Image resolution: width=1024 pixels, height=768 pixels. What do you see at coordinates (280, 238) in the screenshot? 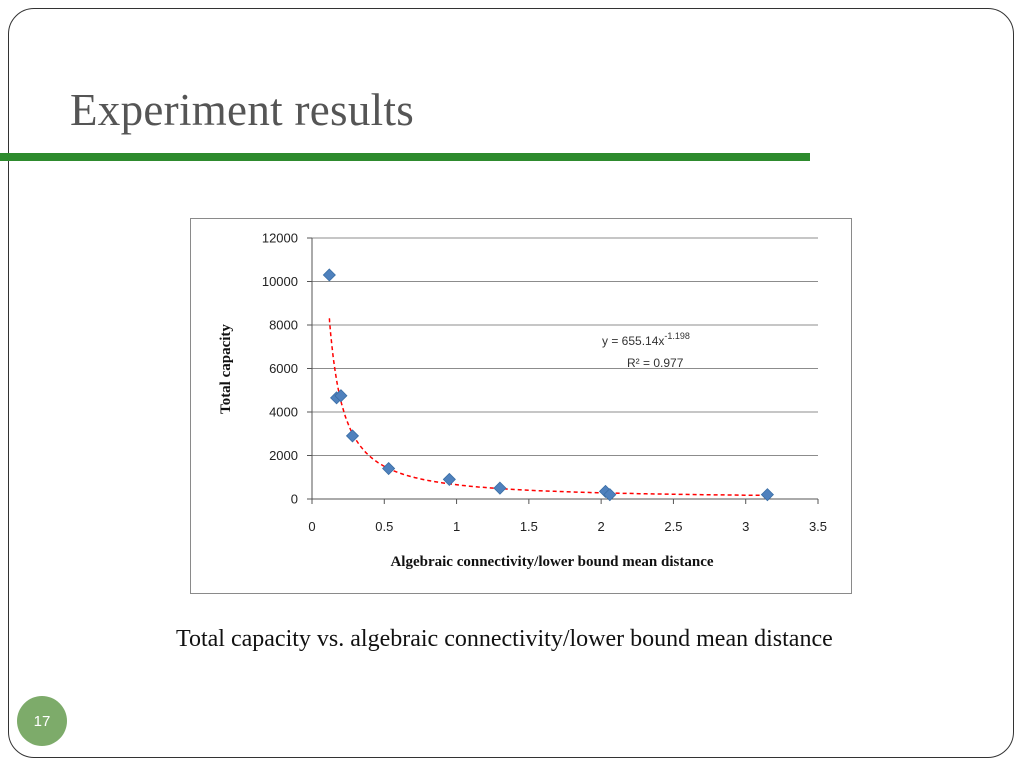
I see `y-tick-label: 12000` at bounding box center [280, 238].